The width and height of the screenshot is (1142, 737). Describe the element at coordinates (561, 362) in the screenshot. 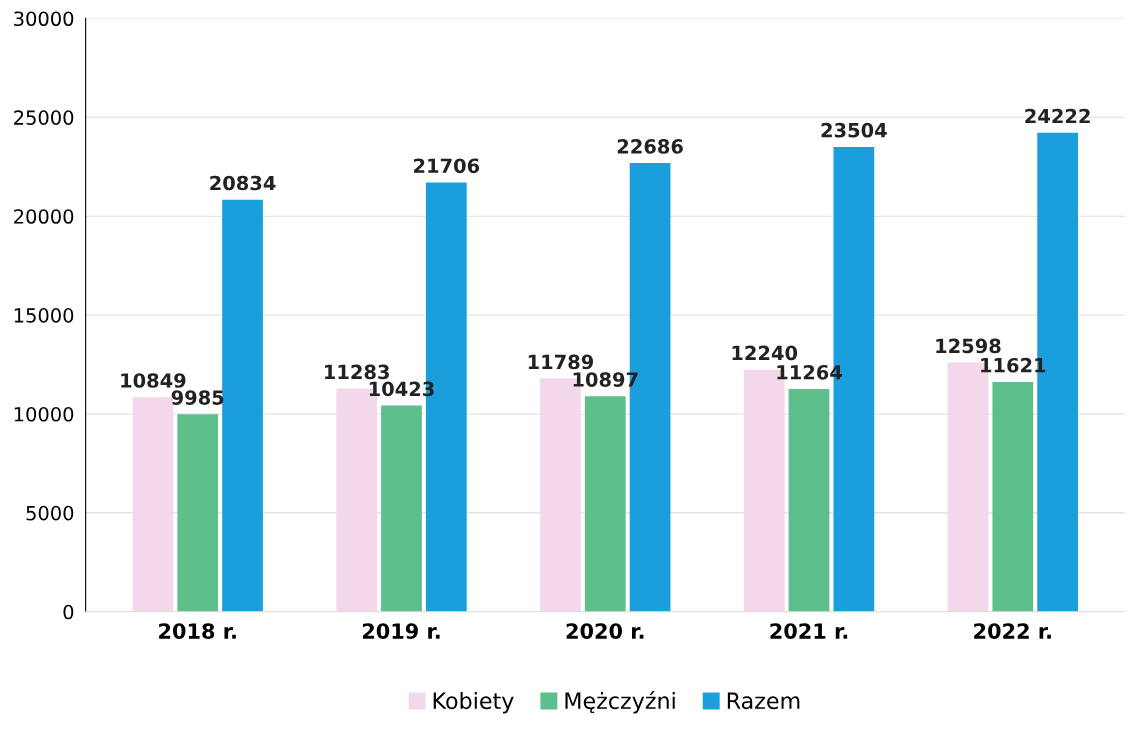

I see `data-label: 11789` at that location.